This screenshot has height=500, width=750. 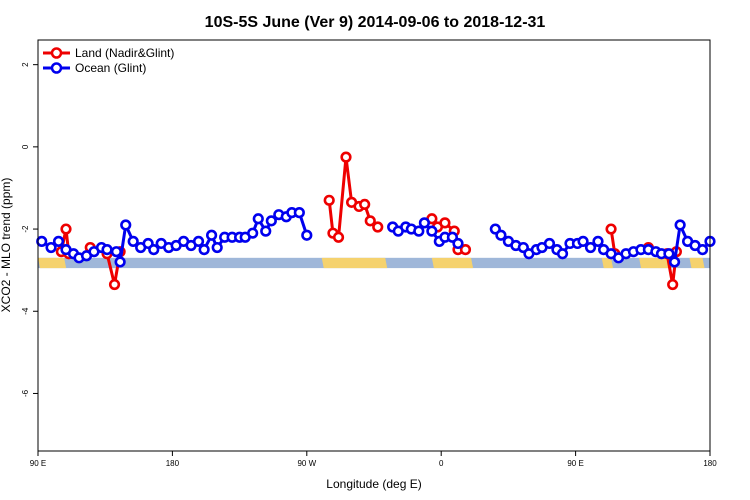 I want to click on legend: Land (Nadir&Glint) Ocean (Glint), so click(x=108, y=60).